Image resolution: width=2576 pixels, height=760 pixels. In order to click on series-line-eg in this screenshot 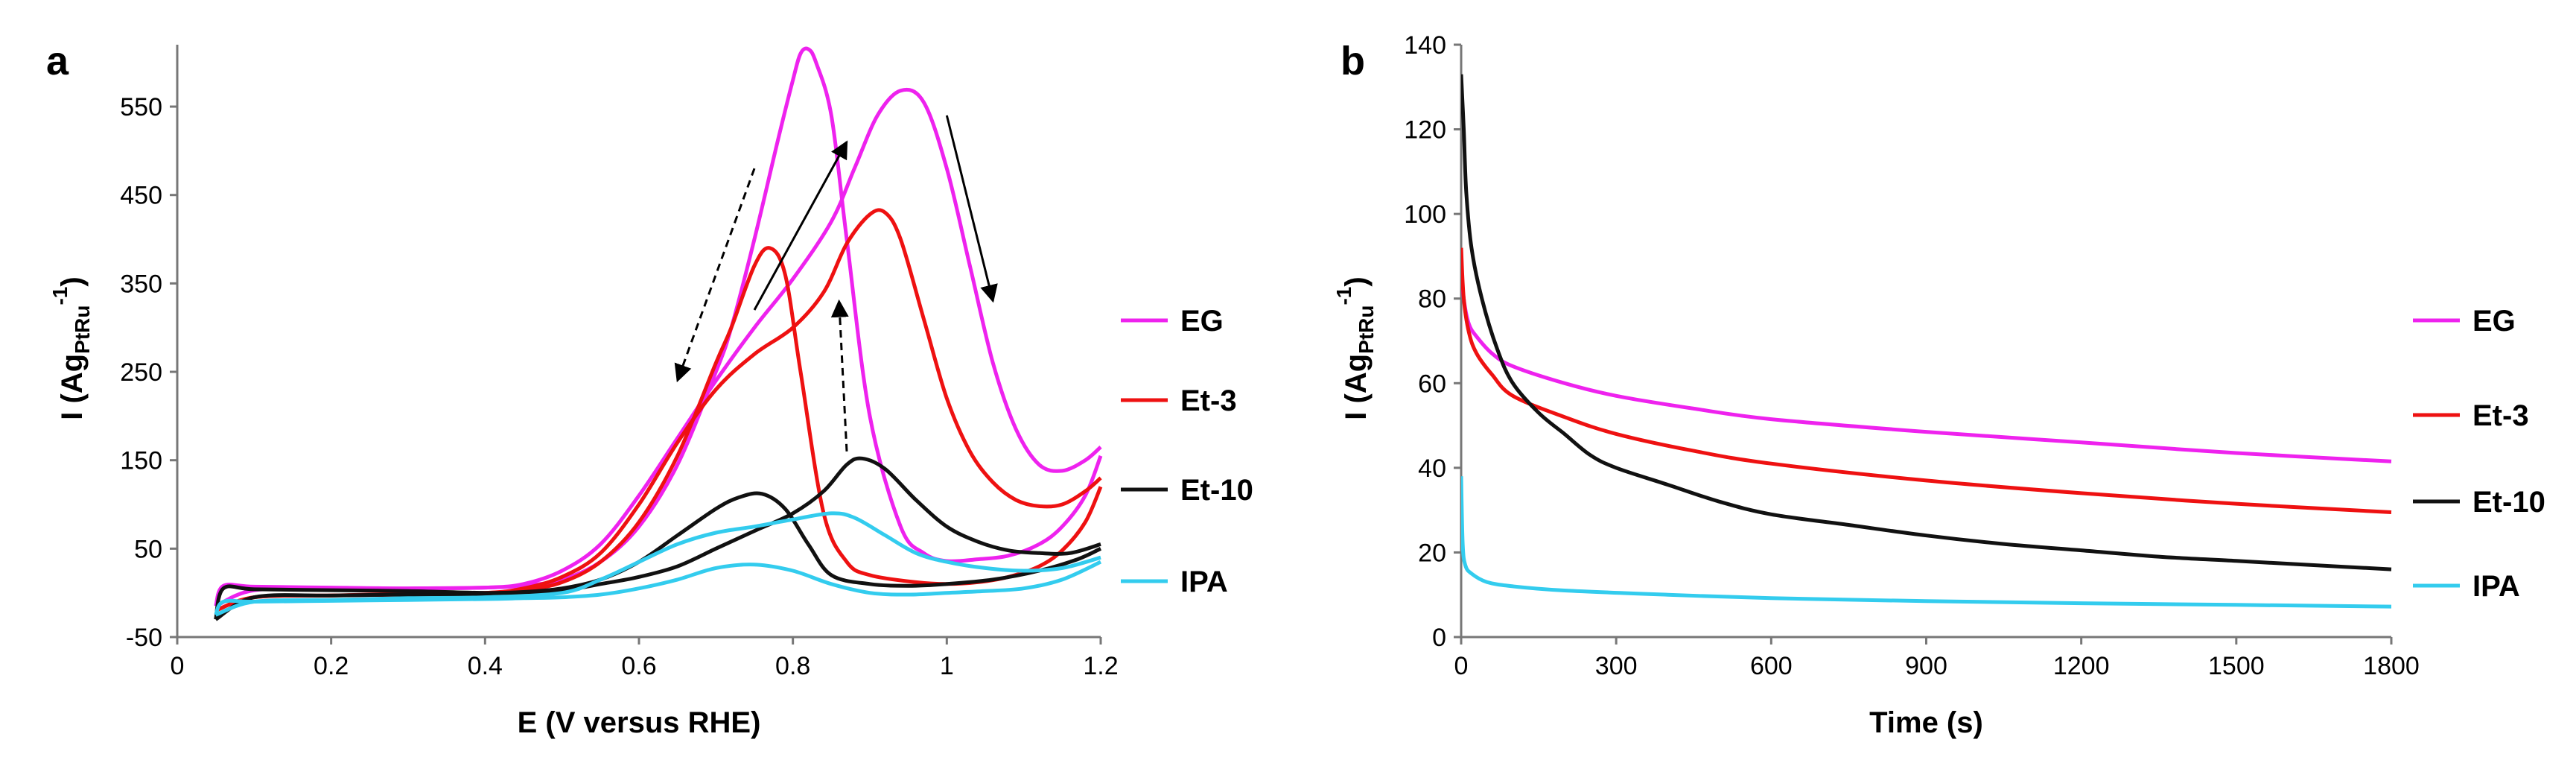, I will do `click(1926, 364)`.